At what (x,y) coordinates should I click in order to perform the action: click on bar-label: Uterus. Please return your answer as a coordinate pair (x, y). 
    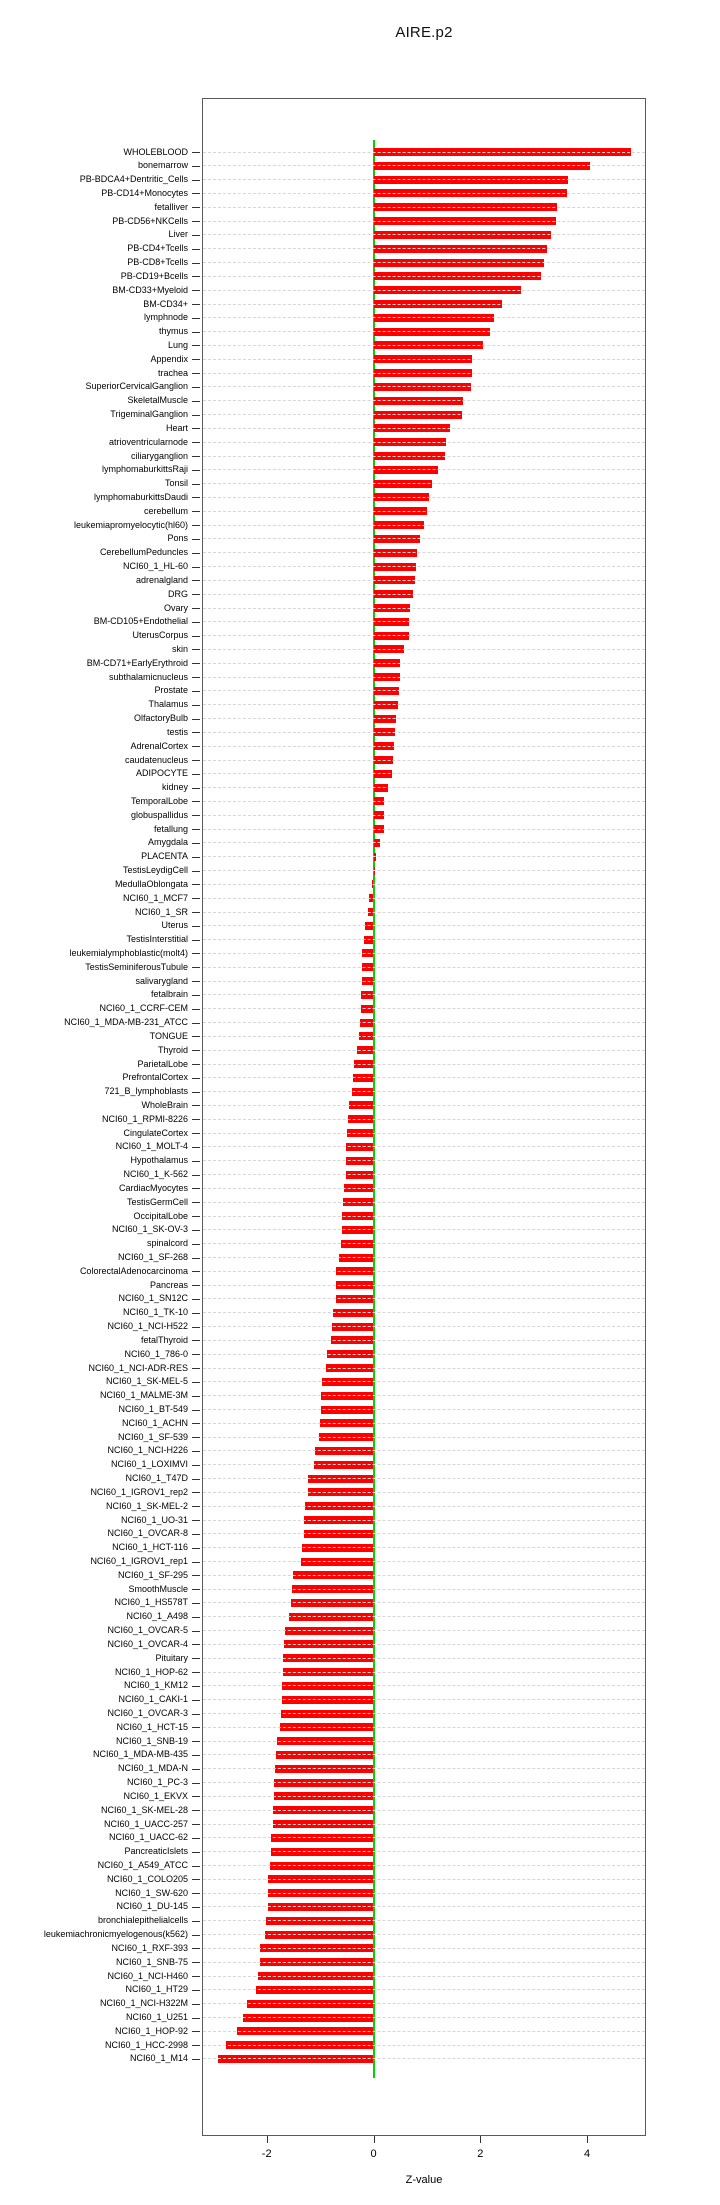
    Looking at the image, I should click on (174, 925).